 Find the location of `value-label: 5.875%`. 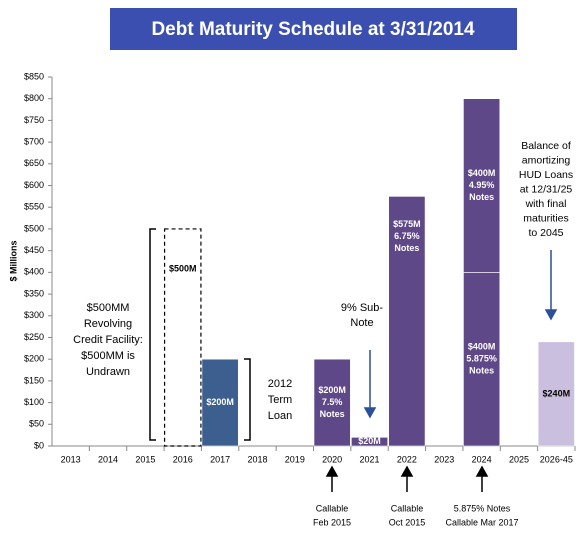

value-label: 5.875% is located at coordinates (481, 359).